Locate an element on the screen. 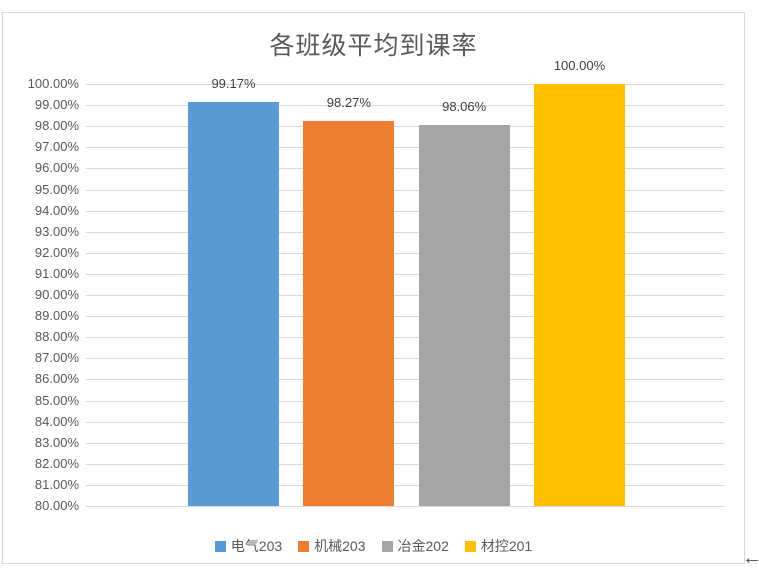 The height and width of the screenshot is (572, 759). y-axis-tick-label: 89.00% is located at coordinates (56, 316).